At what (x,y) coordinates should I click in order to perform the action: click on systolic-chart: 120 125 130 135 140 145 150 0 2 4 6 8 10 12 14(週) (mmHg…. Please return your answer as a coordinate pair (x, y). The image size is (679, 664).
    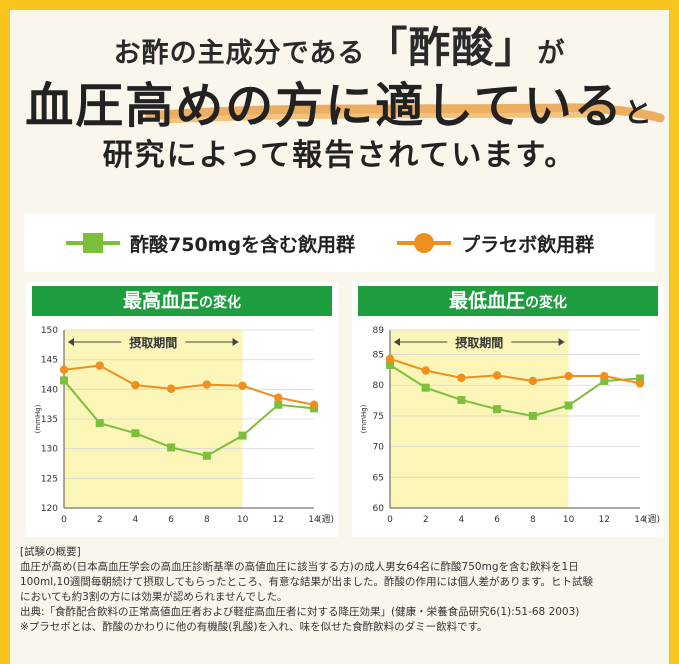
    Looking at the image, I should click on (184, 425).